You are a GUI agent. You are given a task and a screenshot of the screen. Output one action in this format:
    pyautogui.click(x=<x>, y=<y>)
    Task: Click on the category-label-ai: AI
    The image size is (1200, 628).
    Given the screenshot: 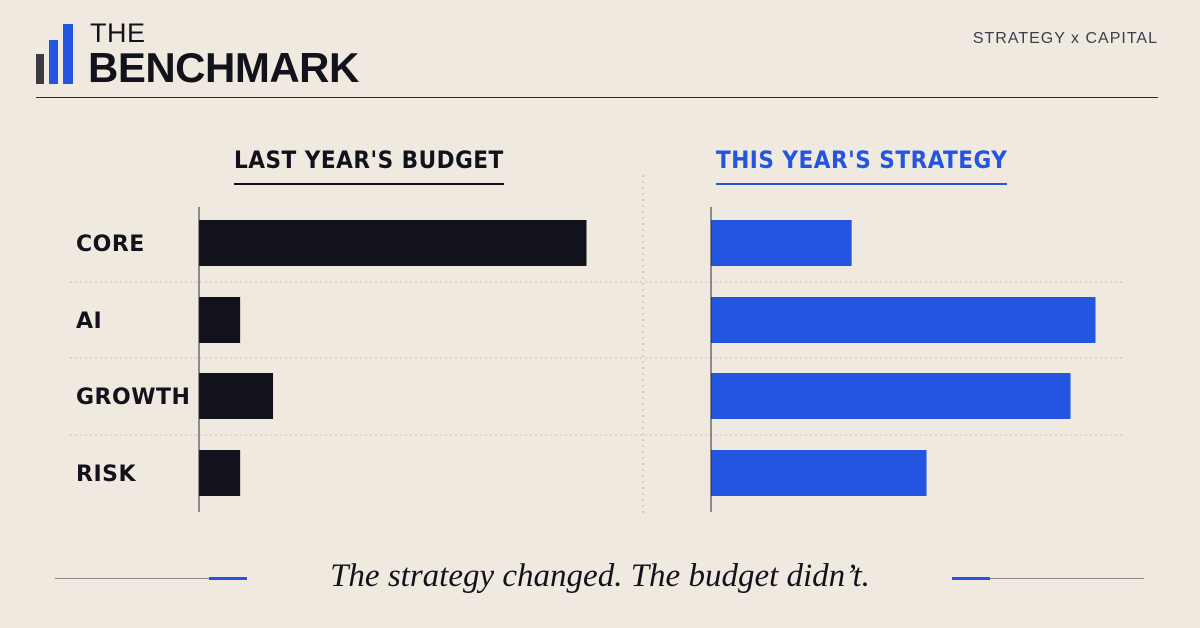 What is the action you would take?
    pyautogui.click(x=89, y=321)
    